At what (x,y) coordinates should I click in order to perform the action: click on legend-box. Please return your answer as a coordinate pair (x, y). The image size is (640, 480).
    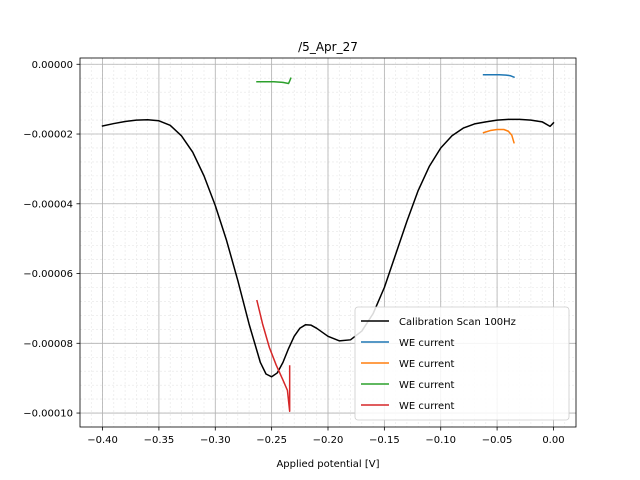
    Looking at the image, I should click on (462, 363).